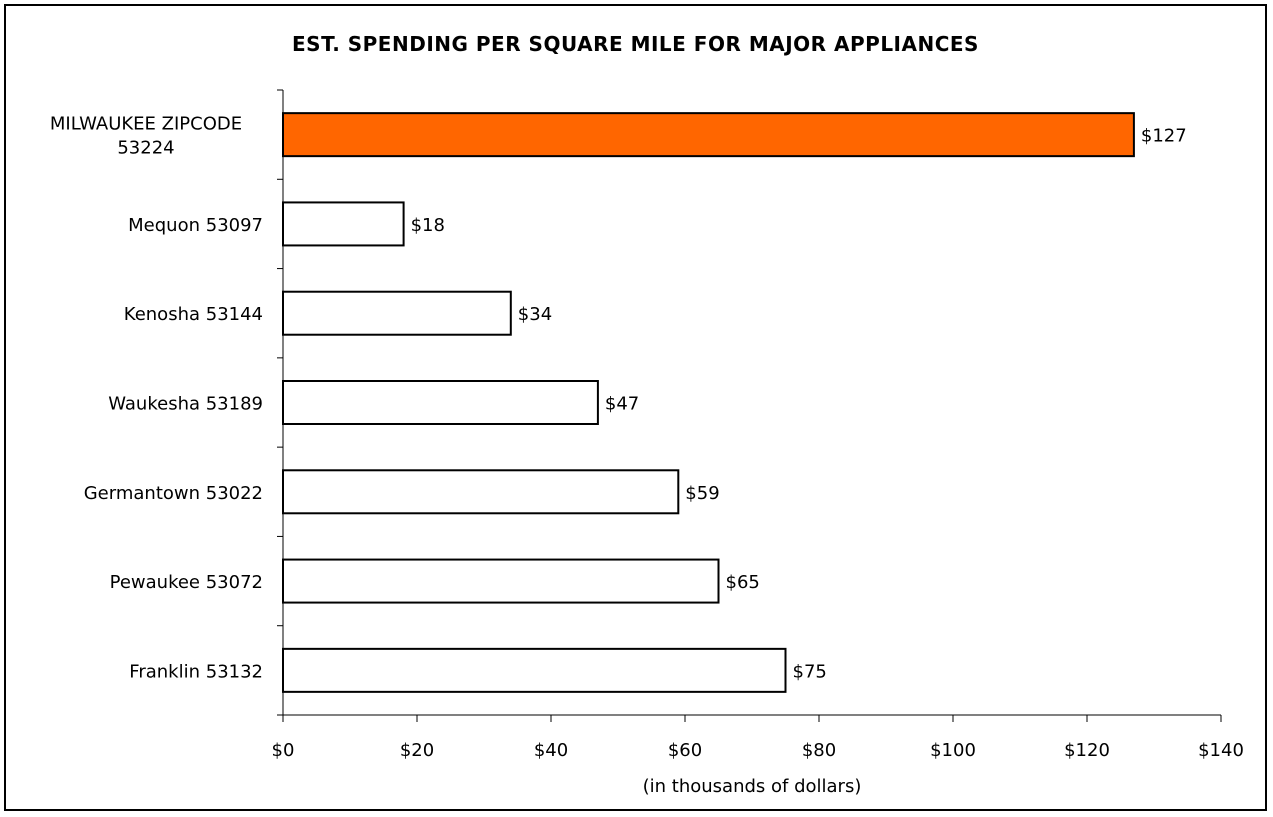  What do you see at coordinates (752, 786) in the screenshot?
I see `x-axis-label: (in thousands of dollars)` at bounding box center [752, 786].